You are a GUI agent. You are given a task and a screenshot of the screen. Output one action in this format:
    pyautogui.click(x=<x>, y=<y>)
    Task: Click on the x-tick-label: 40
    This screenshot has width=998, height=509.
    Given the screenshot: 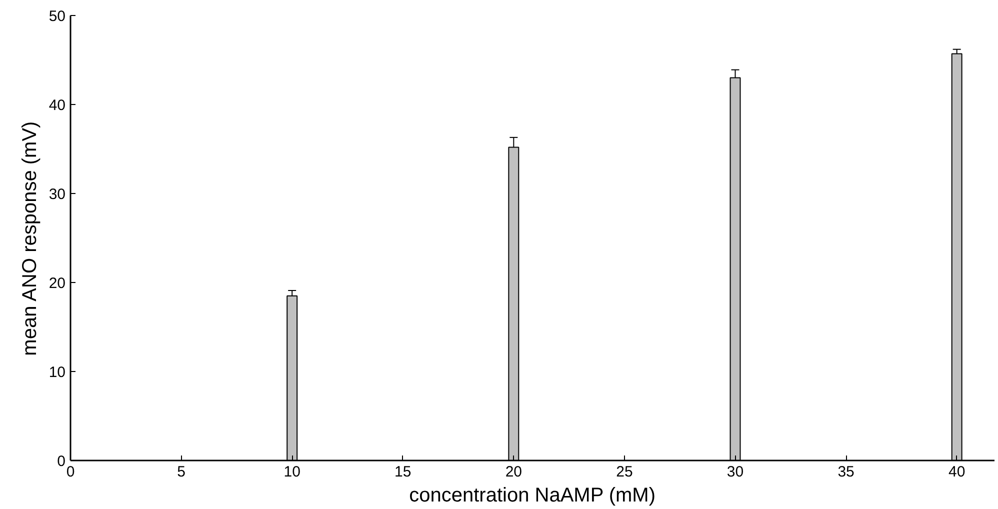 What is the action you would take?
    pyautogui.click(x=957, y=472)
    